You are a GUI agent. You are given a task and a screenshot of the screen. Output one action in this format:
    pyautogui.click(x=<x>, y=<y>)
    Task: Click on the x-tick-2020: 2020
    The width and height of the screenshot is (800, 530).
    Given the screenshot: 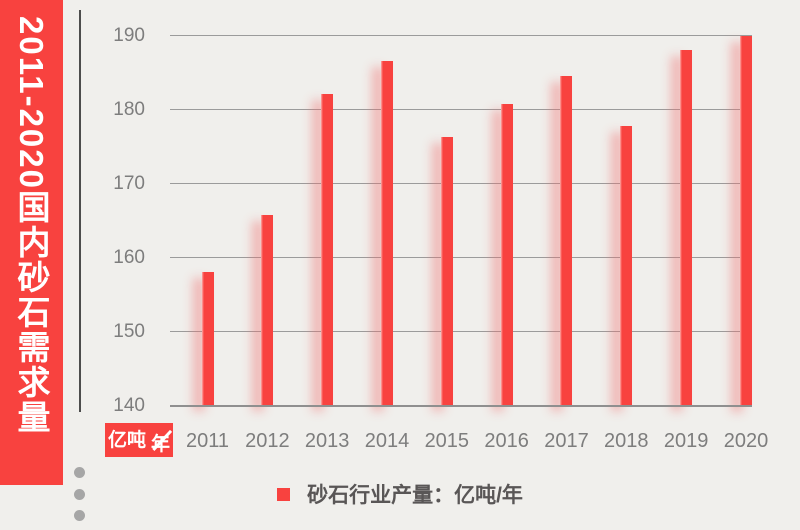 What is the action you would take?
    pyautogui.click(x=746, y=441)
    